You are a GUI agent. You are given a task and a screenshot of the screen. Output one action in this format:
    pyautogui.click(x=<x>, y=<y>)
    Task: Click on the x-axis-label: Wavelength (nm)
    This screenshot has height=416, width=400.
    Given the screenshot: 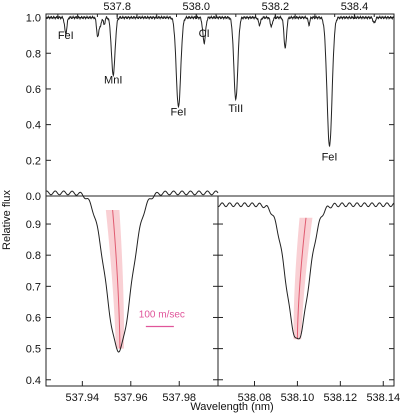 What is the action you would take?
    pyautogui.click(x=231, y=407)
    